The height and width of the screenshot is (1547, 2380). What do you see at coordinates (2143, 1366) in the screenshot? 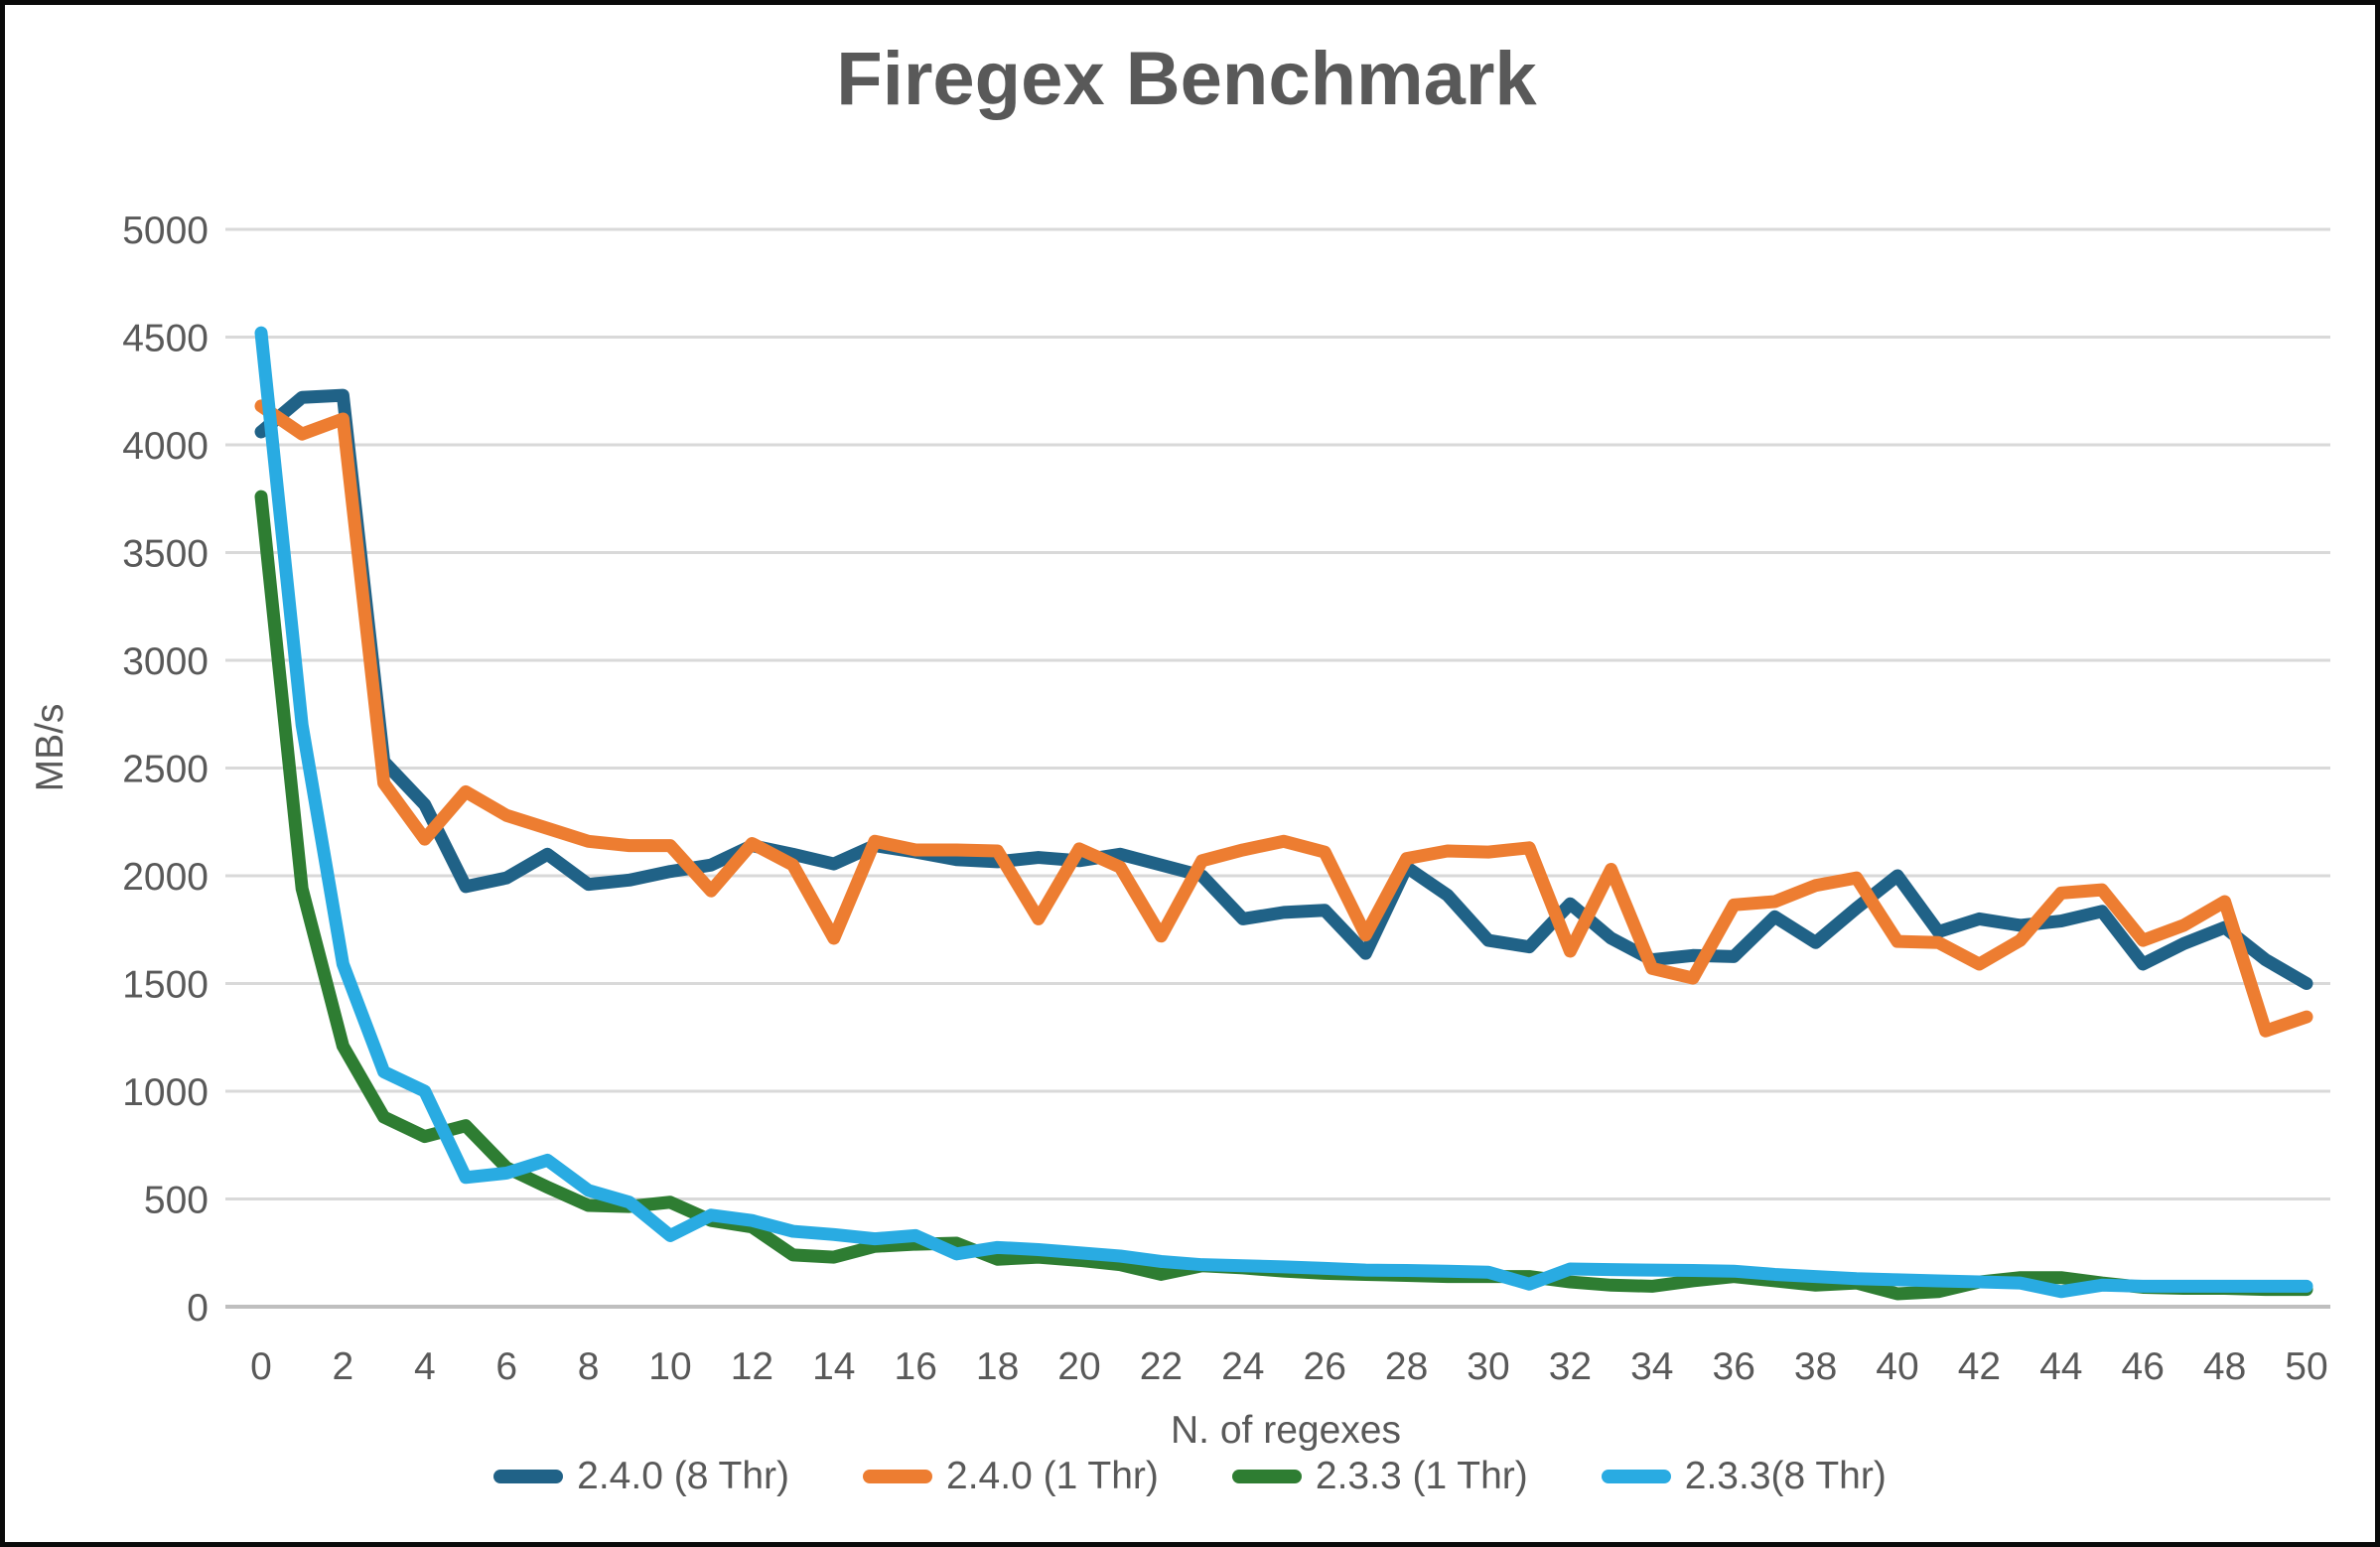
I see `x-tick-46: 46` at bounding box center [2143, 1366].